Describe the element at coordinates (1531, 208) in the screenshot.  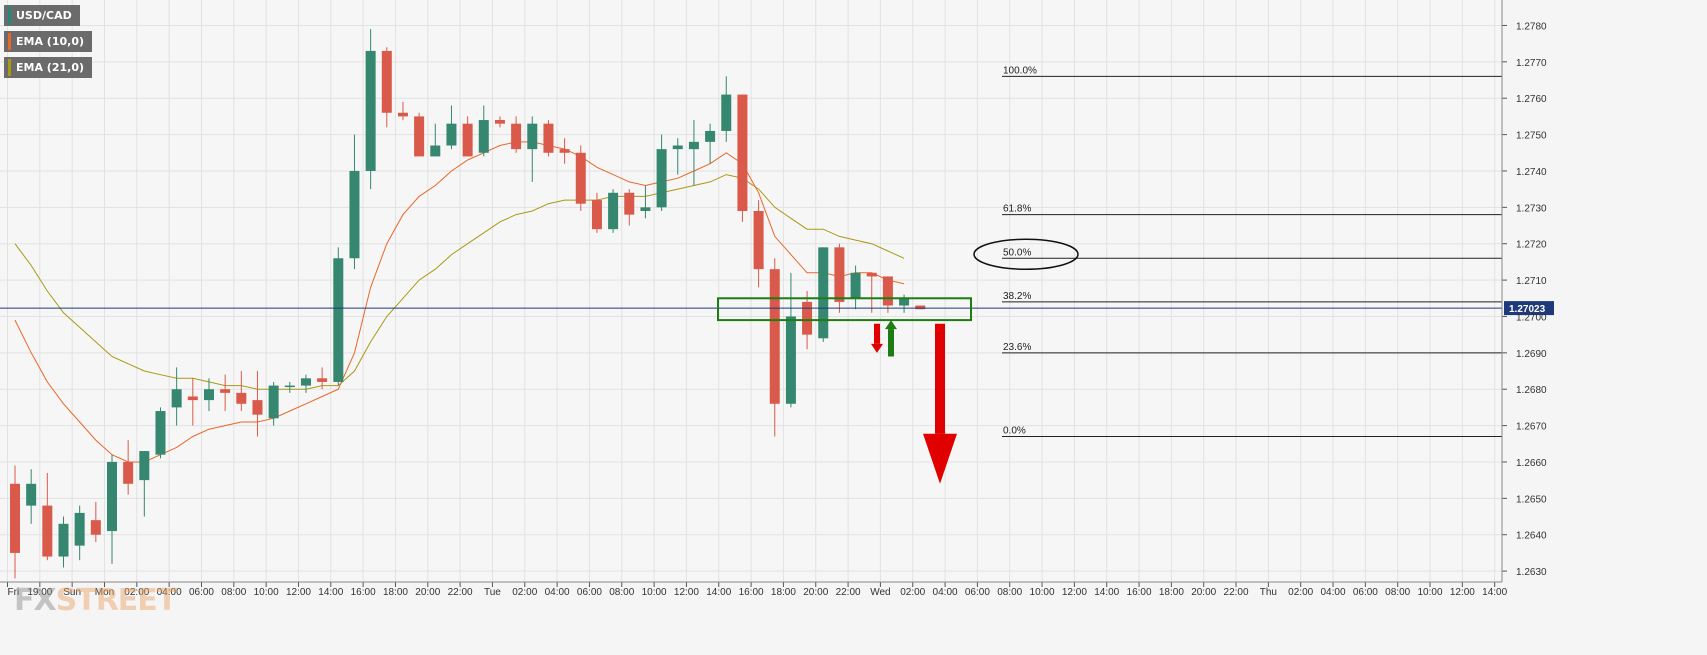
I see `y-tick-label: 1.2730` at that location.